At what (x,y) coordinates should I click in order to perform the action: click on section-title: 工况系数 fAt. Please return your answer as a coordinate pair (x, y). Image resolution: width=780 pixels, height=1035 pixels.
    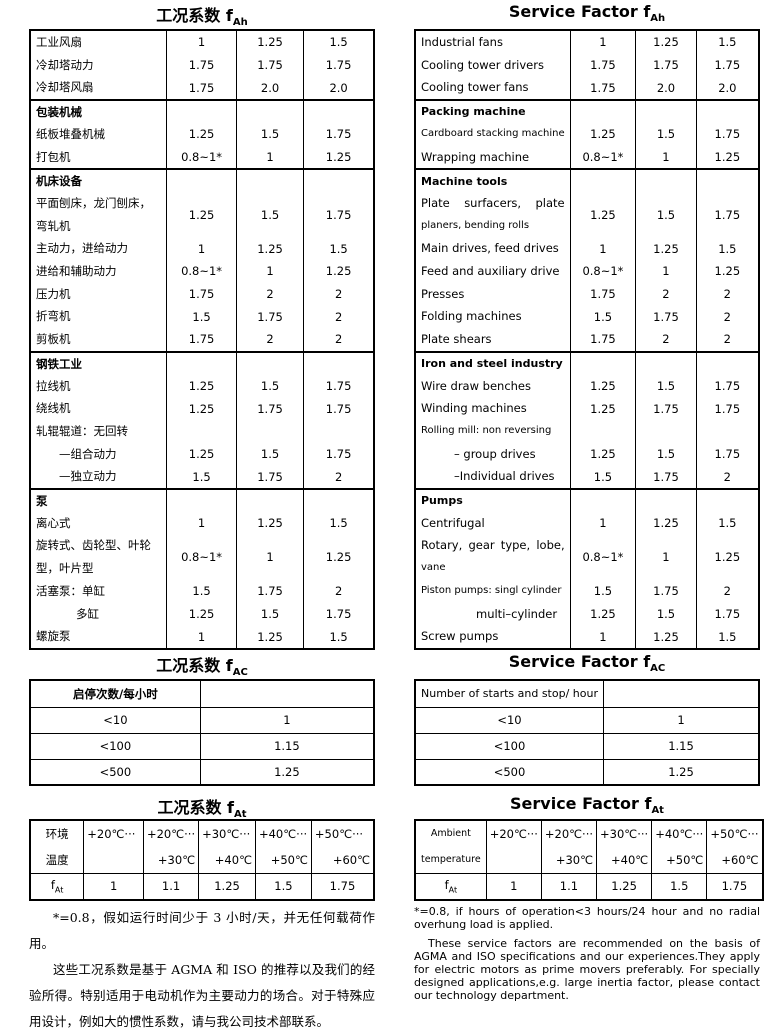
    Looking at the image, I should click on (202, 807).